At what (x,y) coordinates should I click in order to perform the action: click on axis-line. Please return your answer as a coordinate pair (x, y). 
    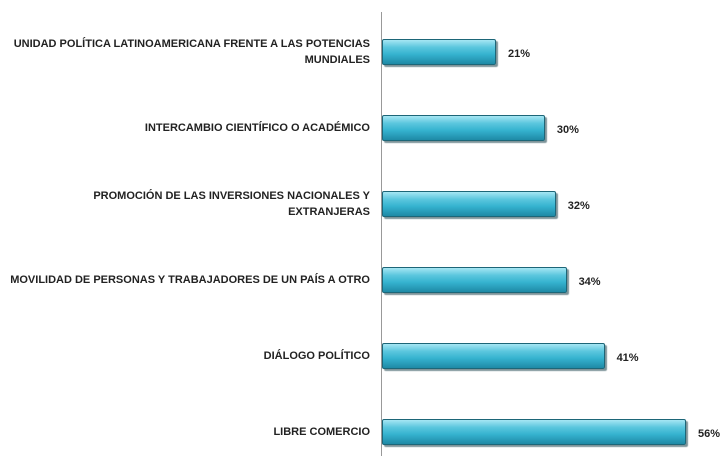
    Looking at the image, I should click on (381, 234).